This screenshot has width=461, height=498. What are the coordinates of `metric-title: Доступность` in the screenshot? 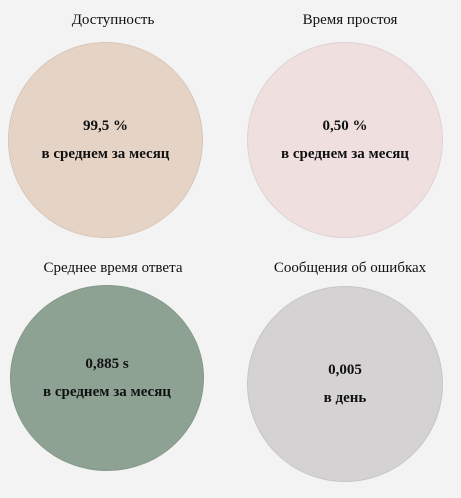 It's located at (113, 20).